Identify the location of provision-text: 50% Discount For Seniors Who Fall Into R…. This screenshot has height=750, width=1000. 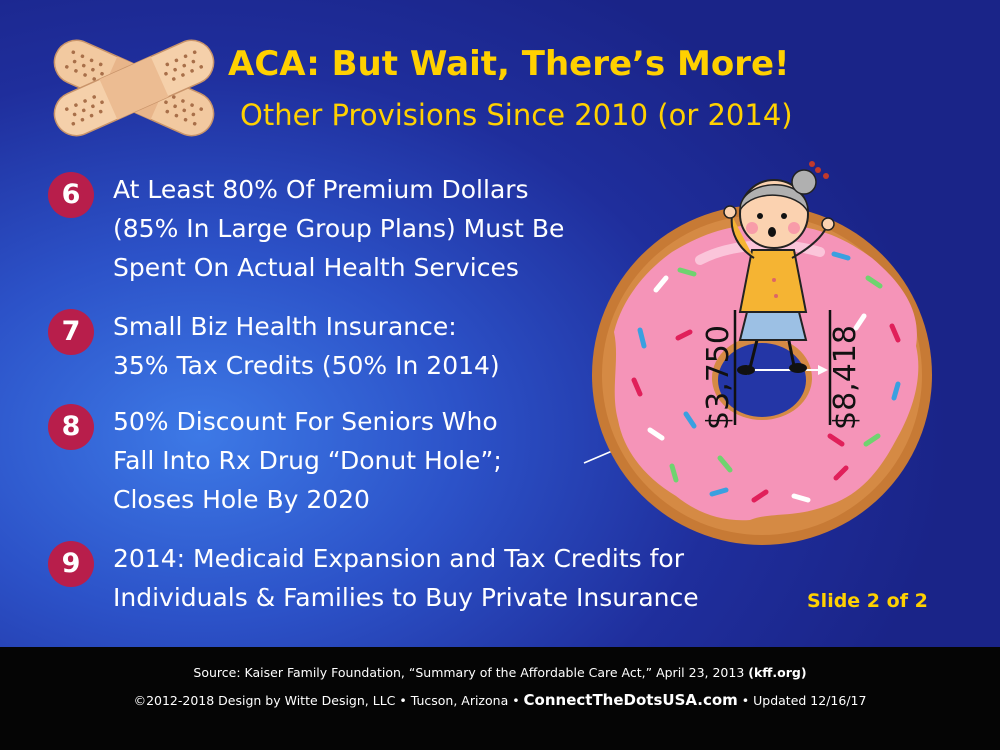
(307, 460).